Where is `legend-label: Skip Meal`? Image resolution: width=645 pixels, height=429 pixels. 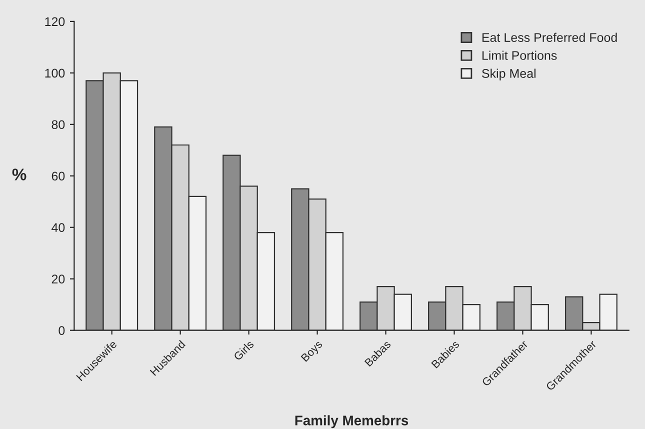
legend-label: Skip Meal is located at coordinates (509, 74).